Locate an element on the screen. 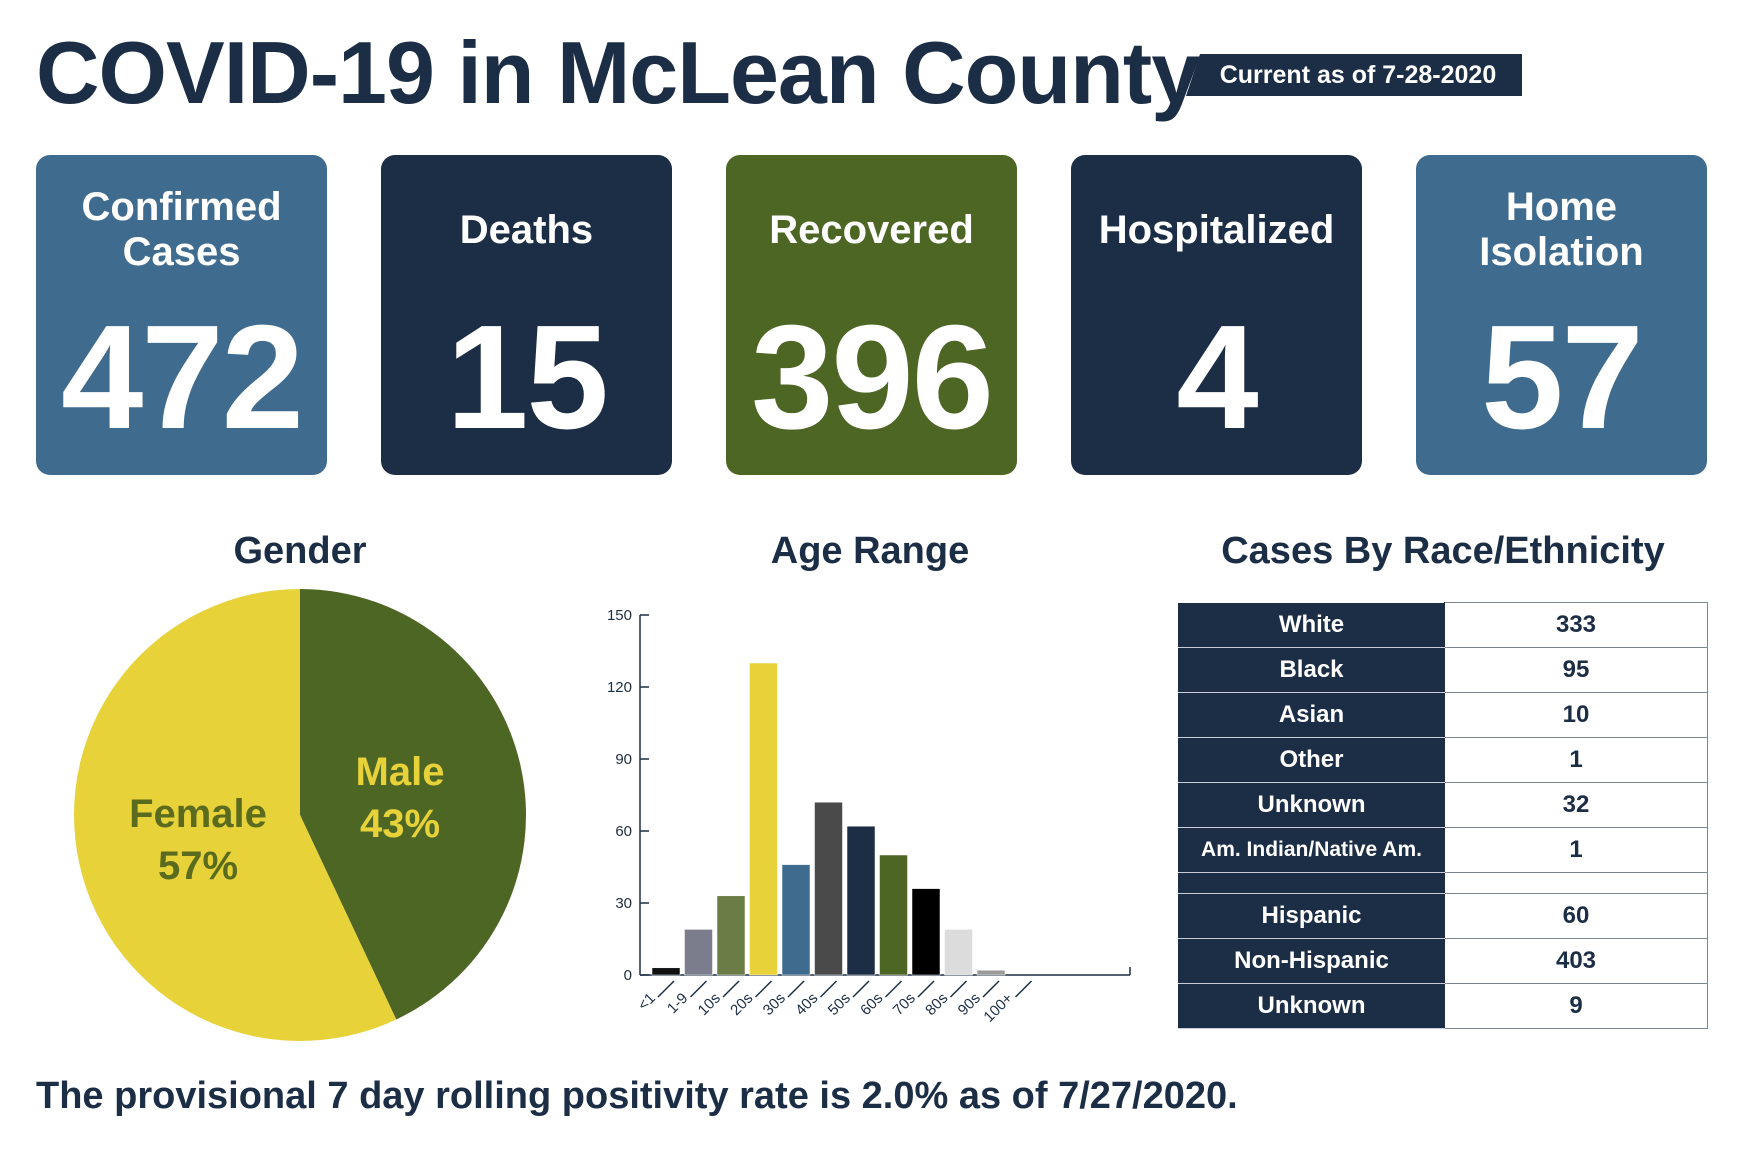 This screenshot has height=1150, width=1740. pie-label-male: Male 43% is located at coordinates (400, 798).